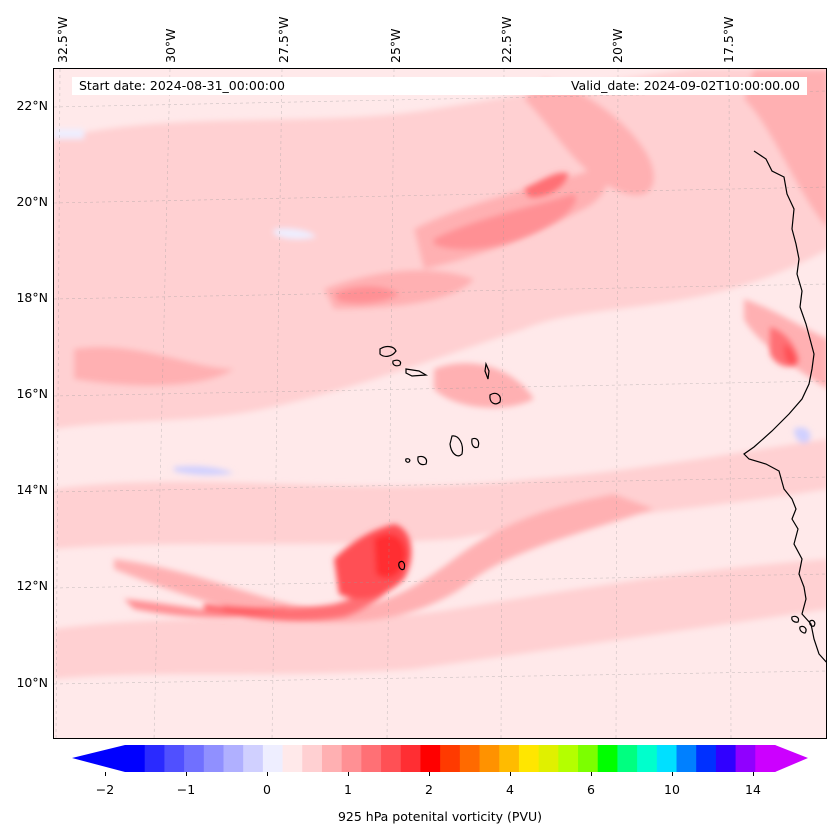  I want to click on island-fogo, so click(422, 460).